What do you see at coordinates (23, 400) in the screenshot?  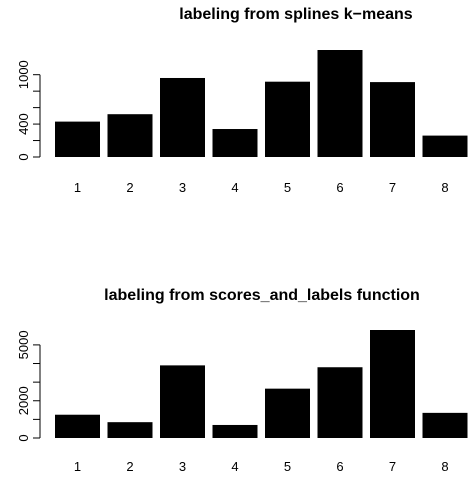 I see `y-tick-label: 2000` at bounding box center [23, 400].